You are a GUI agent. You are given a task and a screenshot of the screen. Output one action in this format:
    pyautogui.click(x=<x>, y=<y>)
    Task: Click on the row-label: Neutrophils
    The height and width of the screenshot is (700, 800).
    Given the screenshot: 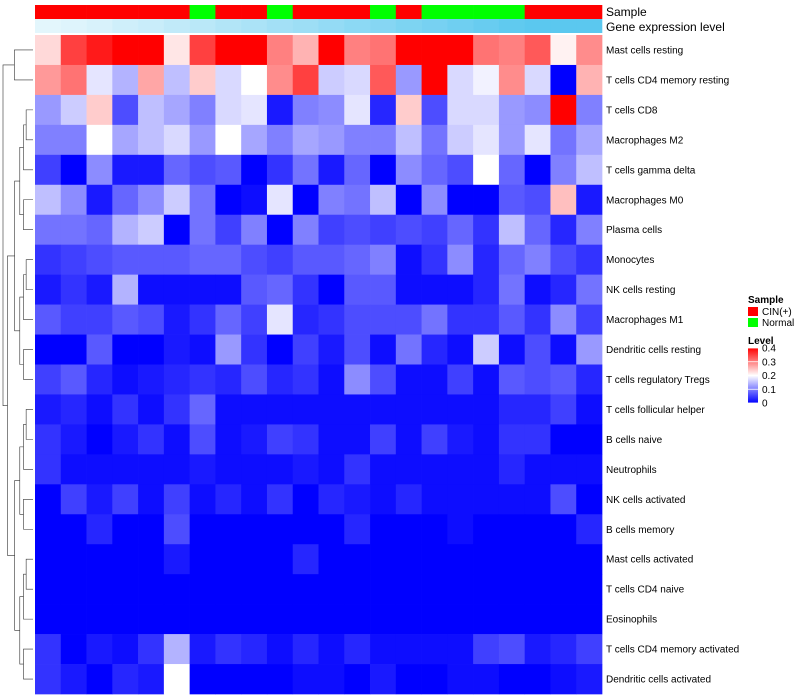 What is the action you would take?
    pyautogui.click(x=631, y=470)
    